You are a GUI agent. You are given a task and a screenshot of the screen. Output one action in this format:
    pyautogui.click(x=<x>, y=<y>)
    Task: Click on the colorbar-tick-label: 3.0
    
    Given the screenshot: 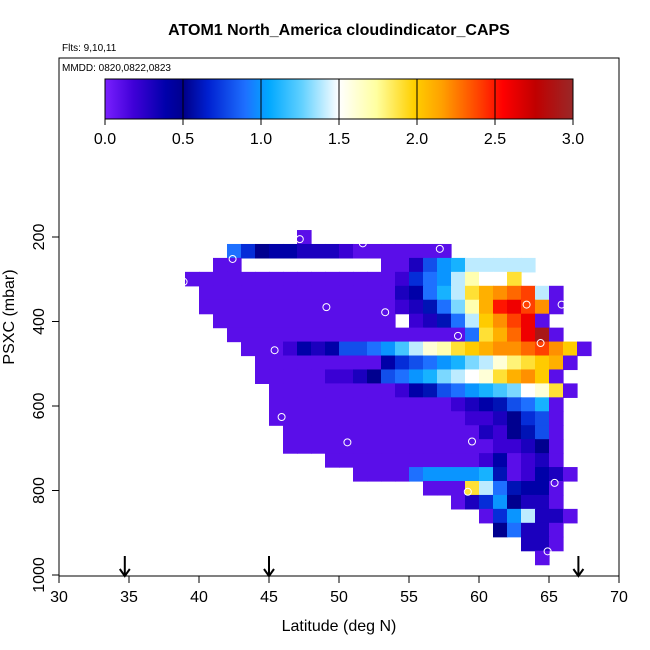 What is the action you would take?
    pyautogui.click(x=573, y=139)
    